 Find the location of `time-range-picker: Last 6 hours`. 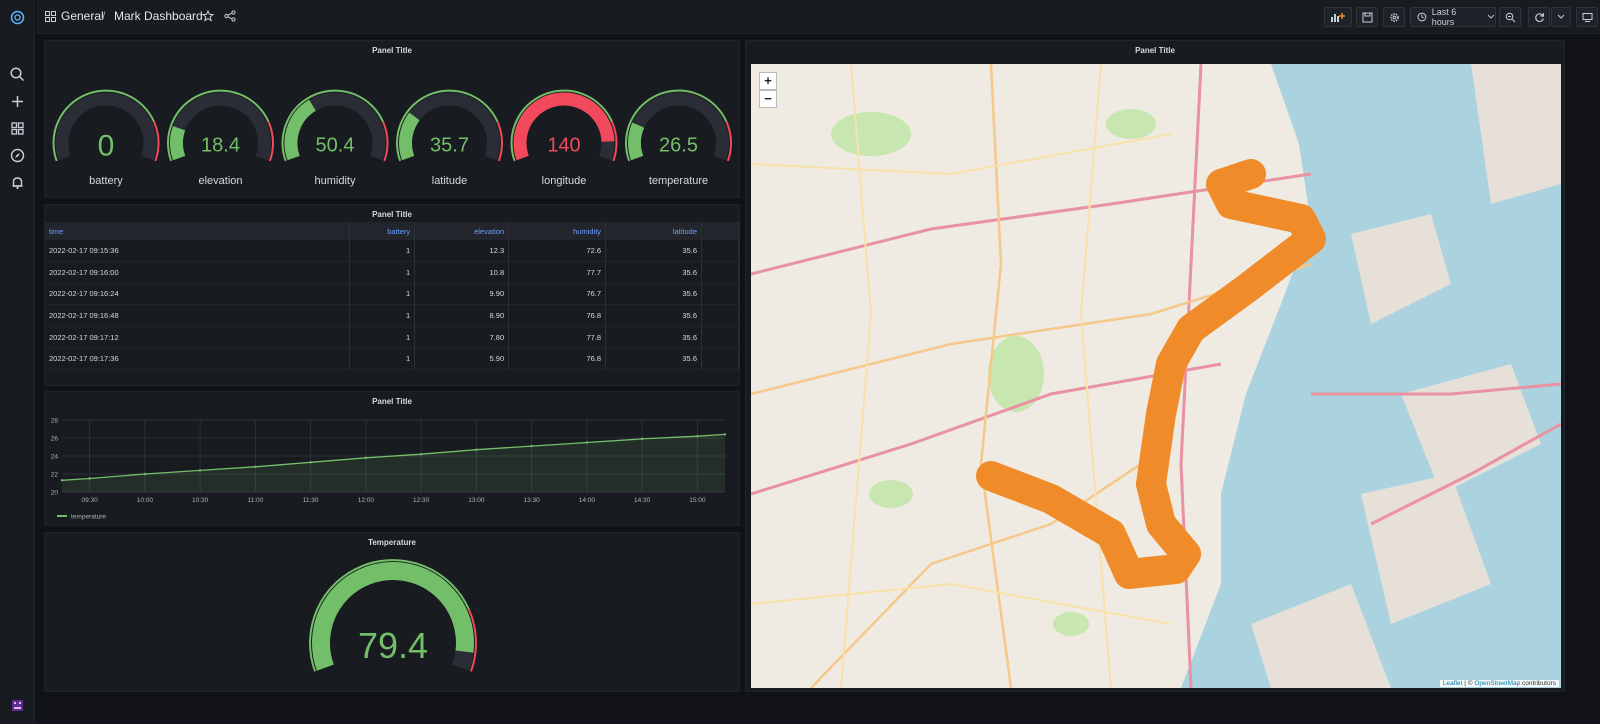

time-range-picker: Last 6 hours is located at coordinates (1453, 17).